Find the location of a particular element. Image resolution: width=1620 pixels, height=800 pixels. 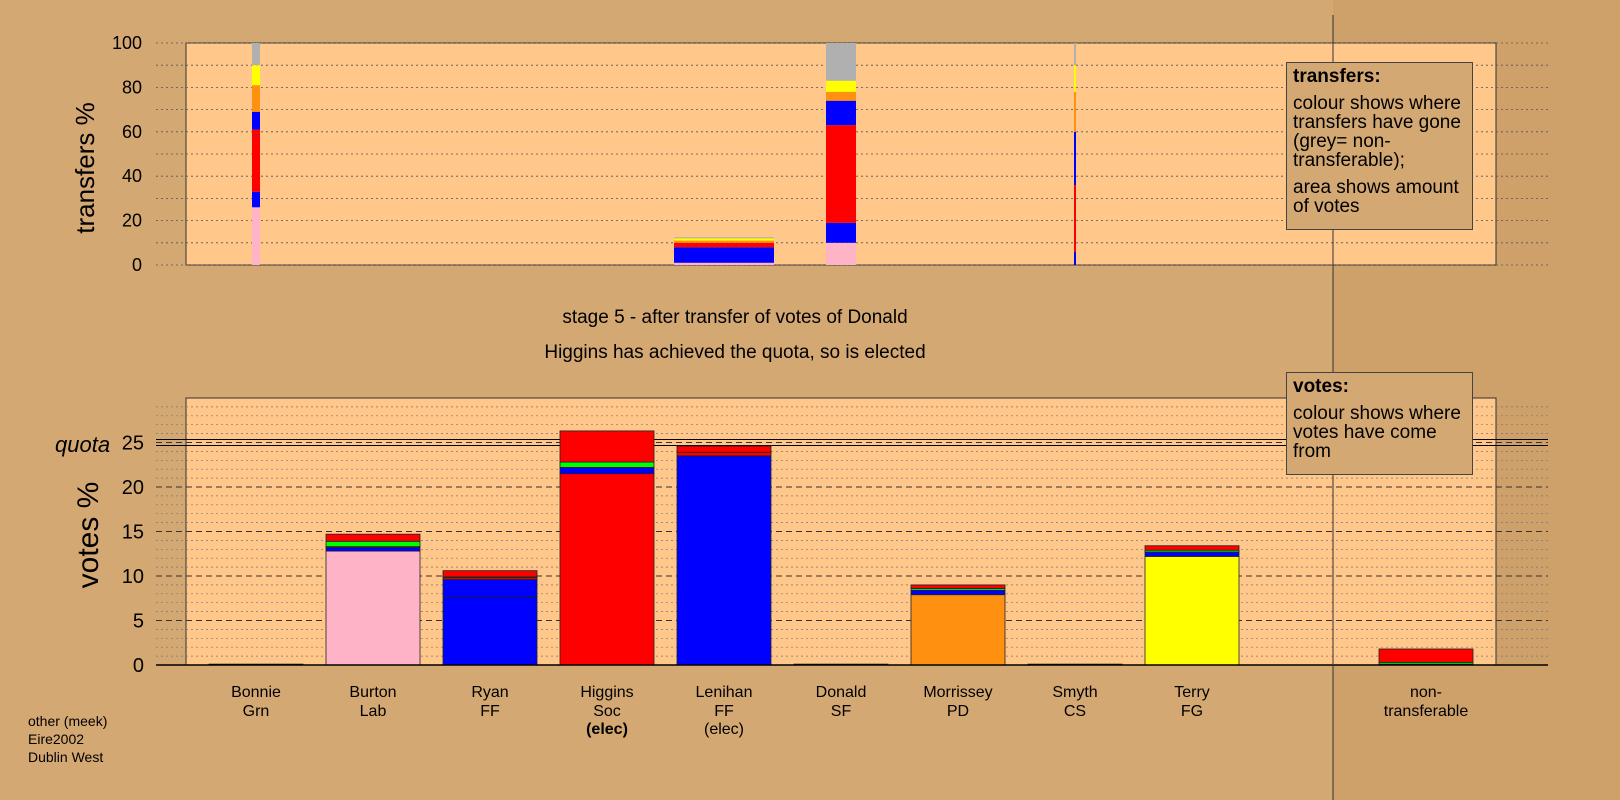

votes-axis-label: votes % is located at coordinates (88, 535).